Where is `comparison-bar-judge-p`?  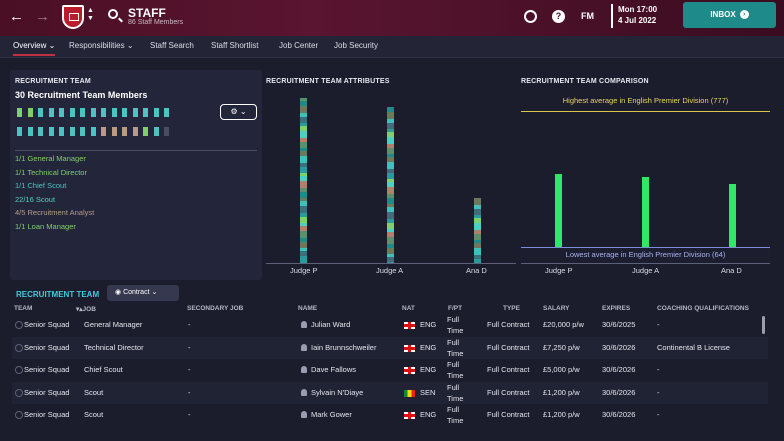 comparison-bar-judge-p is located at coordinates (558, 210).